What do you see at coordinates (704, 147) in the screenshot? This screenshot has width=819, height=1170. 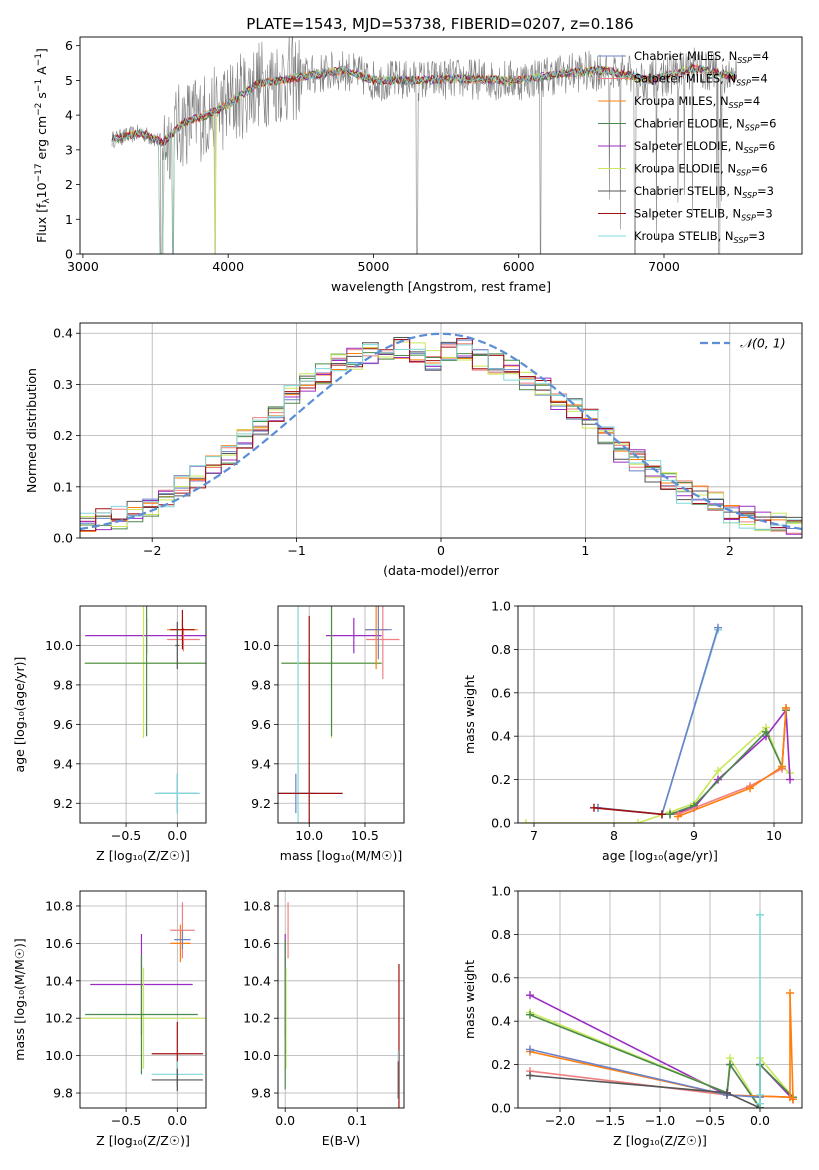 I see `legend-label: Salpeter ELODIE, NSSP=6` at bounding box center [704, 147].